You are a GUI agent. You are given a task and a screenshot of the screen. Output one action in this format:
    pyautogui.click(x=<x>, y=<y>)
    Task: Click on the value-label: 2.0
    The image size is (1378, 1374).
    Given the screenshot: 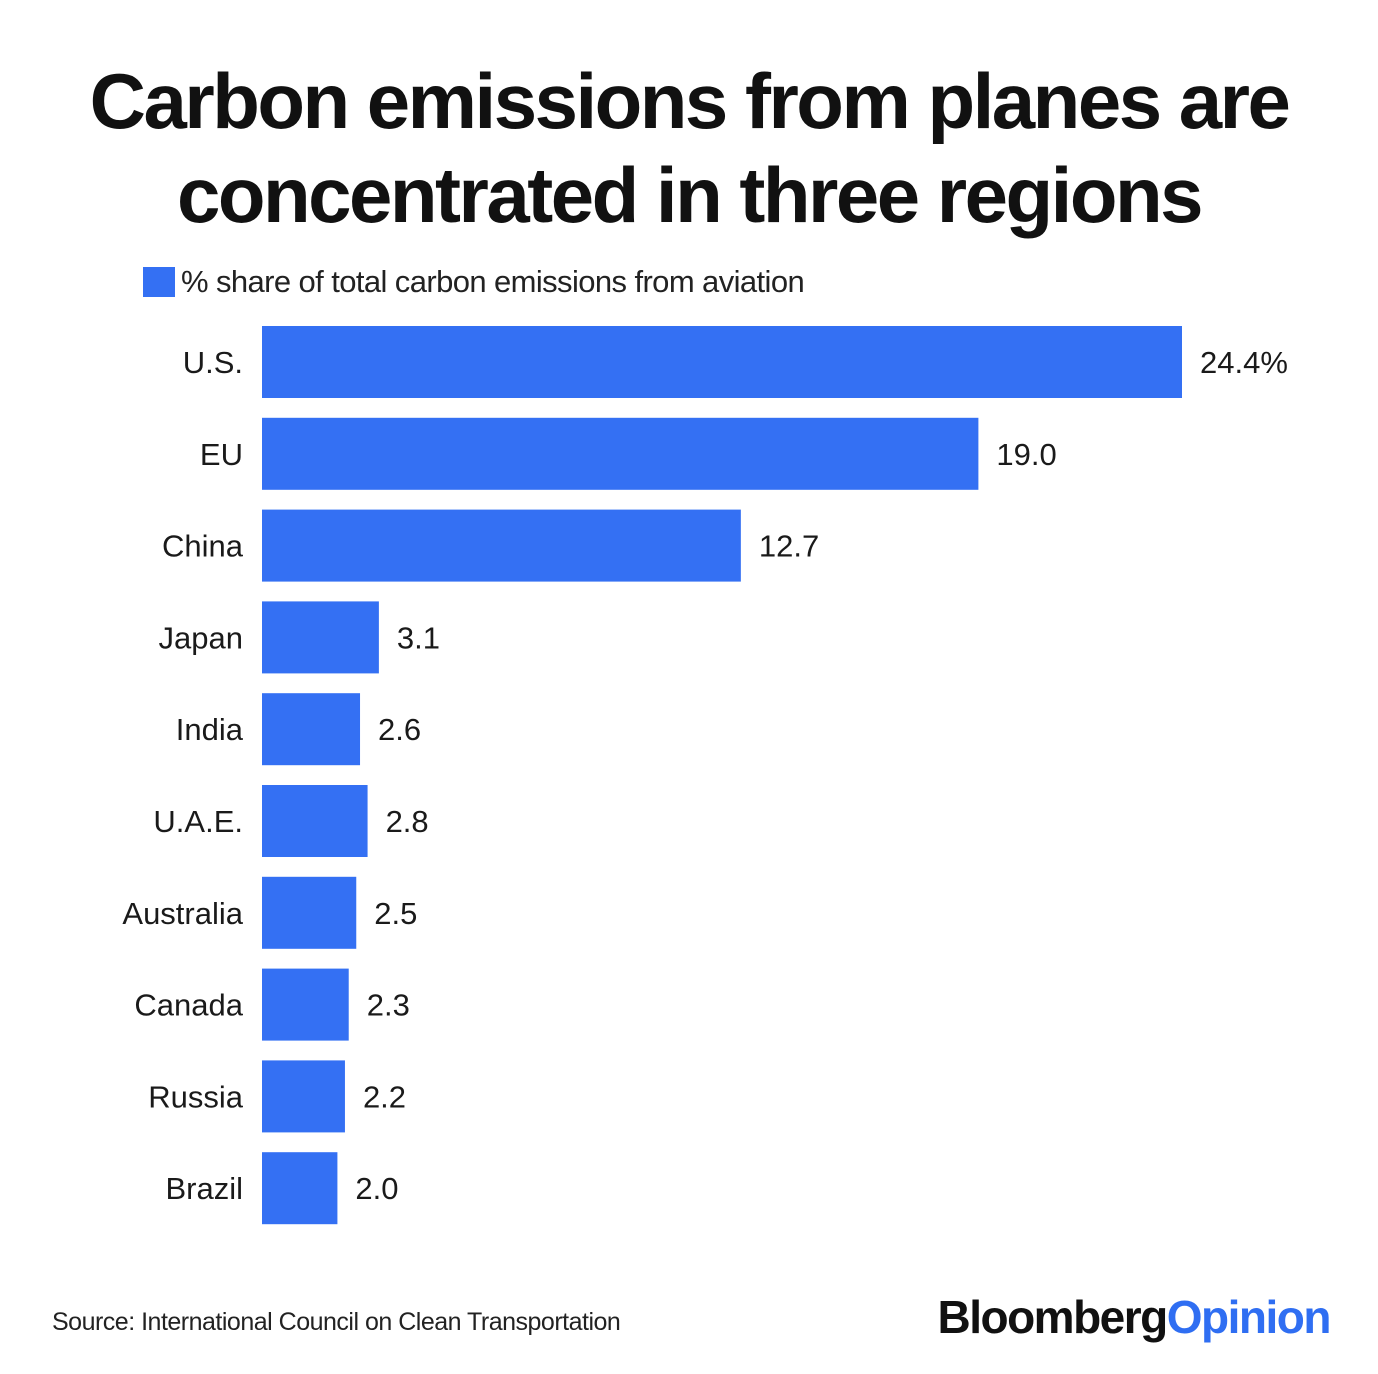 What is the action you would take?
    pyautogui.click(x=376, y=1188)
    